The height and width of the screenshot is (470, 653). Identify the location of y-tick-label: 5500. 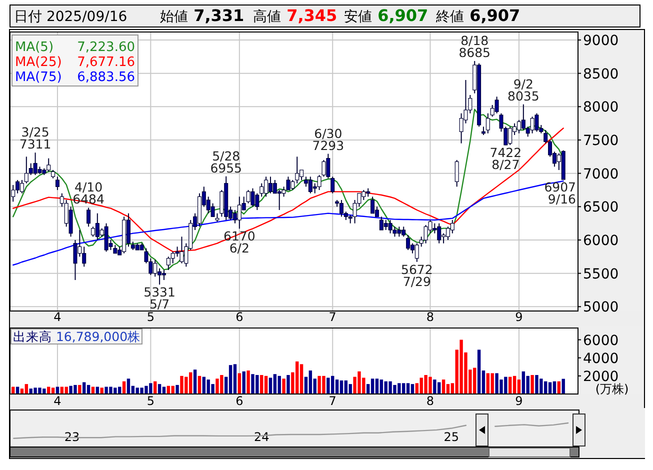
(601, 274).